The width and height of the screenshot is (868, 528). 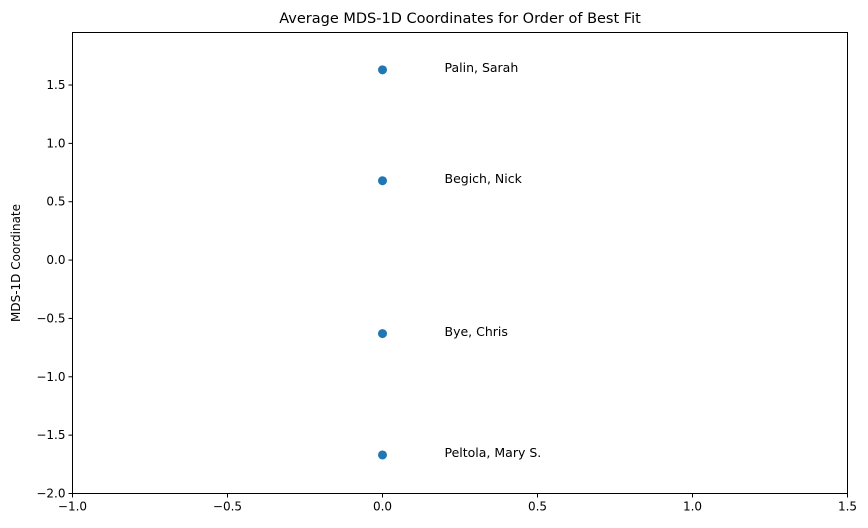 What do you see at coordinates (476, 331) in the screenshot?
I see `point-label: Bye, Chris` at bounding box center [476, 331].